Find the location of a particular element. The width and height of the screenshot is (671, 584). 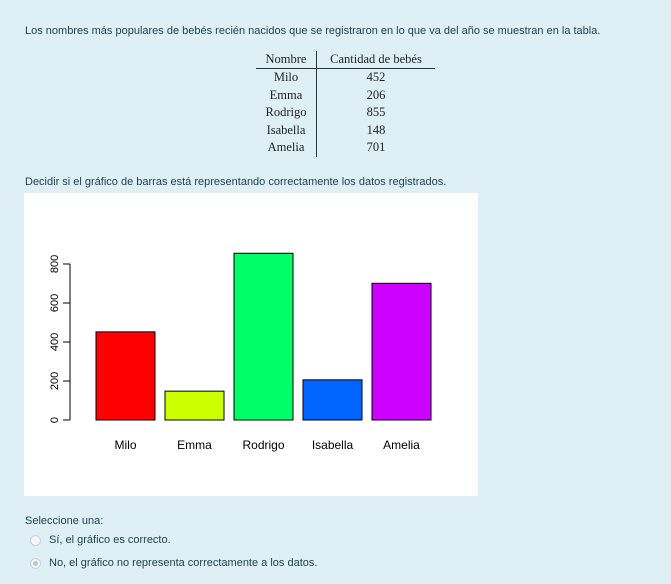

header-name: Nombre is located at coordinates (286, 60).